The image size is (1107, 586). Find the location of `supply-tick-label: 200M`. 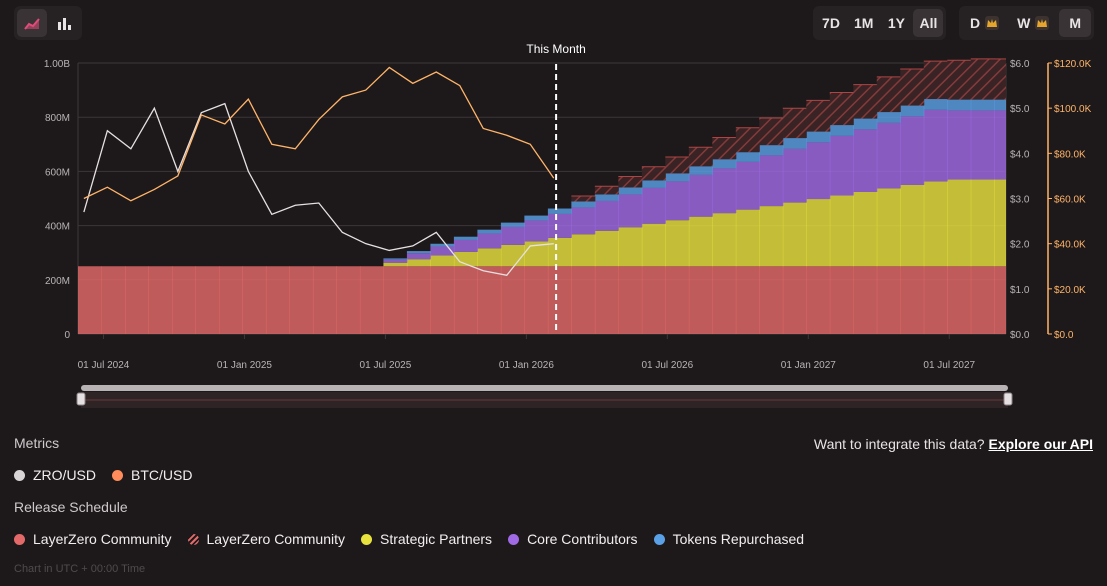

supply-tick-label: 200M is located at coordinates (57, 281).